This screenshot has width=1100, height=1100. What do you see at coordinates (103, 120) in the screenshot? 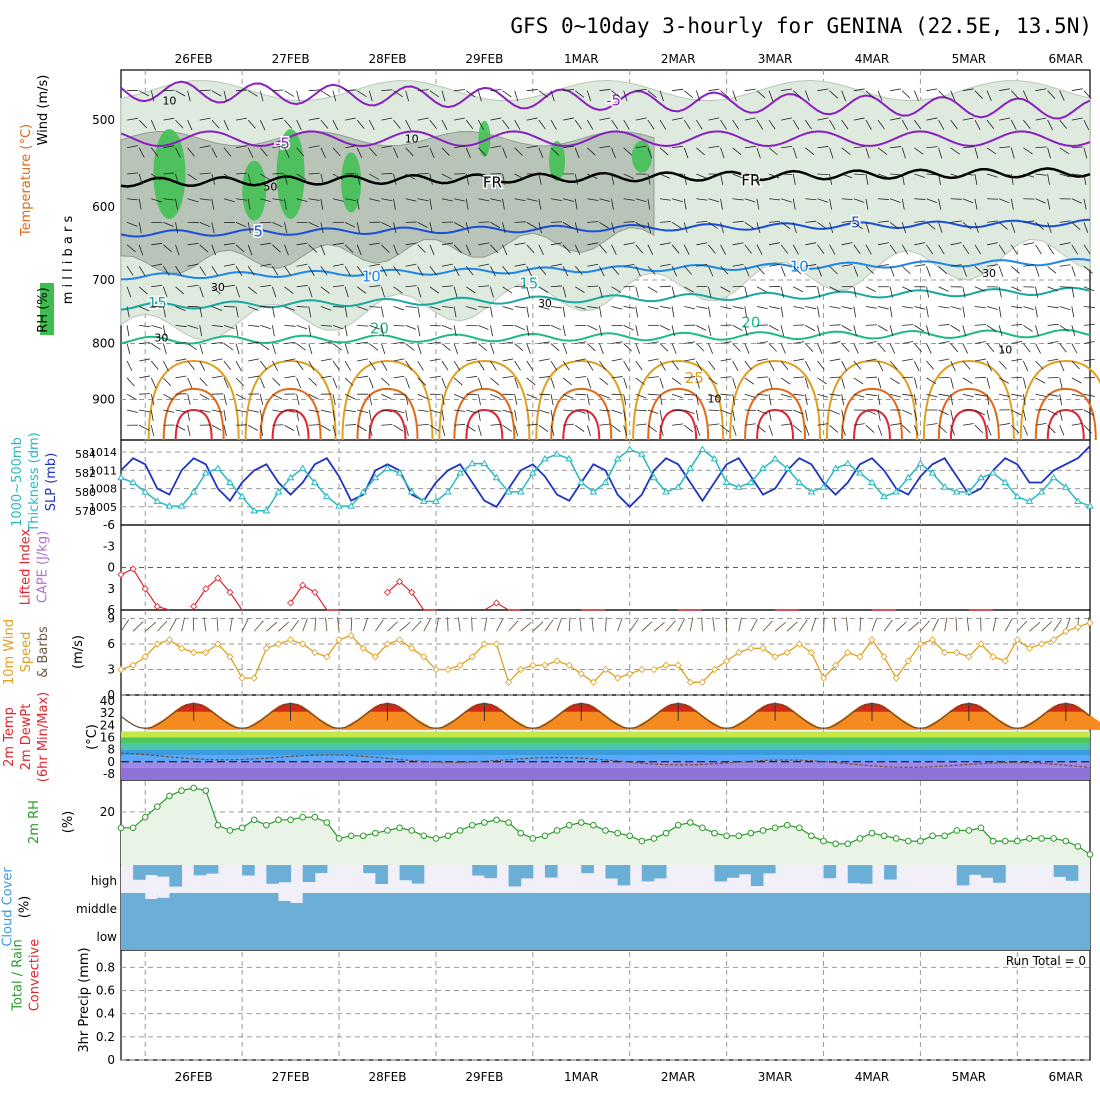
I see `pressure-tick: 500` at bounding box center [103, 120].